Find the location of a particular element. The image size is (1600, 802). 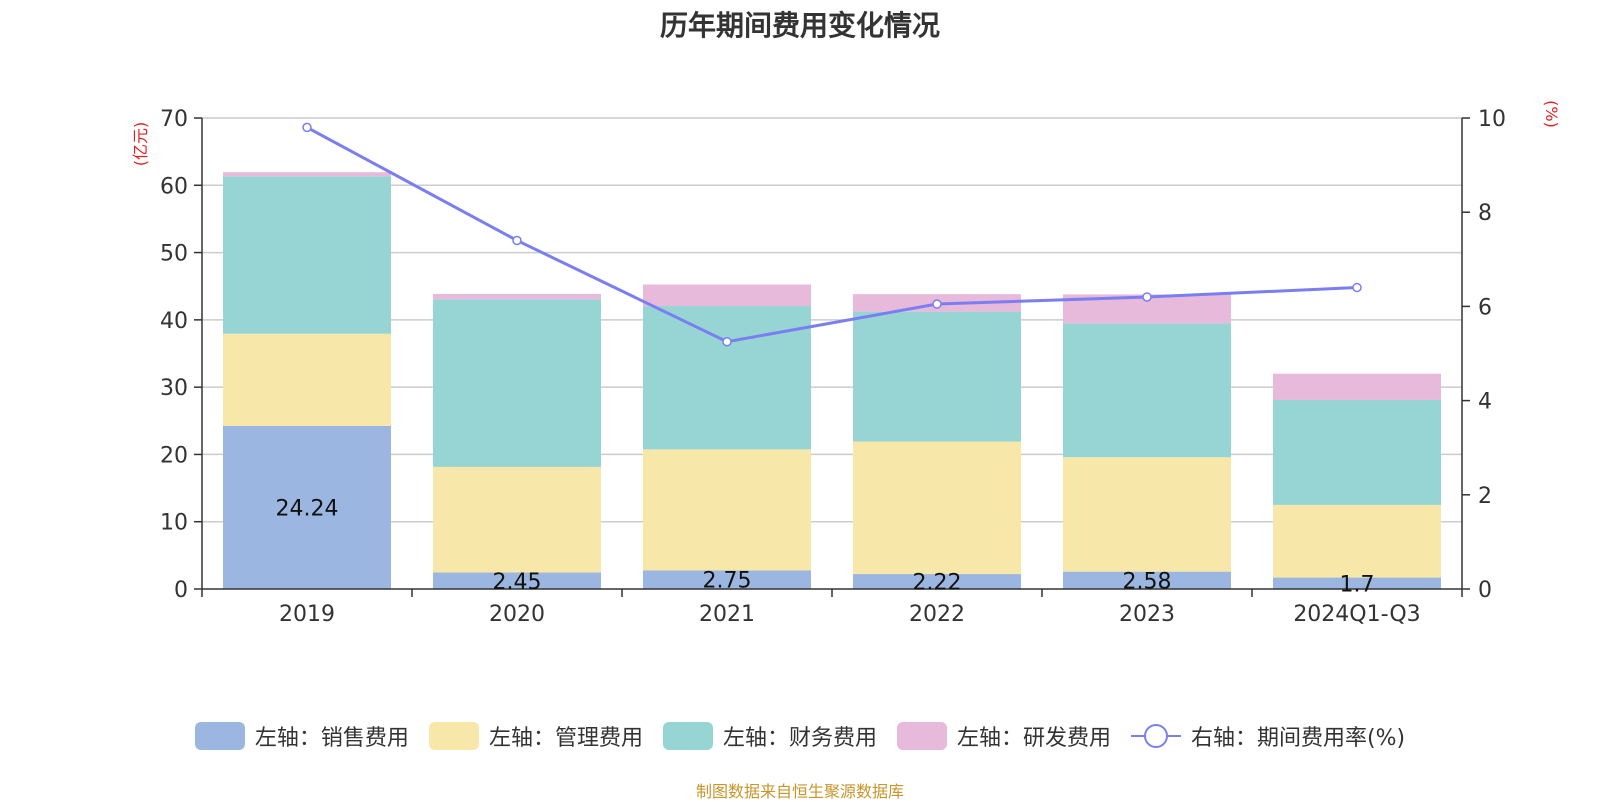

bar-data-label: 2.58 is located at coordinates (1147, 581).